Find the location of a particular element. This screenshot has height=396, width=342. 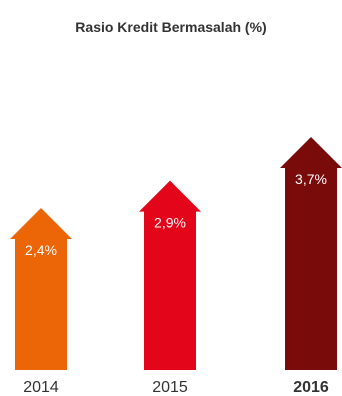

value-label-2016: 3,7% is located at coordinates (311, 179).